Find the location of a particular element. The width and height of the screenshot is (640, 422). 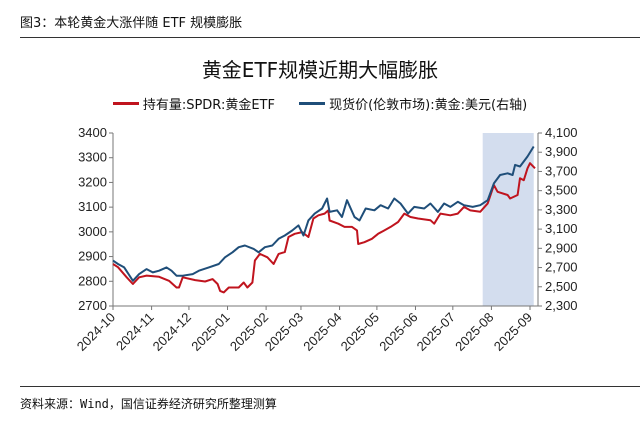

x-tick-label: 2025-06 is located at coordinates (398, 332).